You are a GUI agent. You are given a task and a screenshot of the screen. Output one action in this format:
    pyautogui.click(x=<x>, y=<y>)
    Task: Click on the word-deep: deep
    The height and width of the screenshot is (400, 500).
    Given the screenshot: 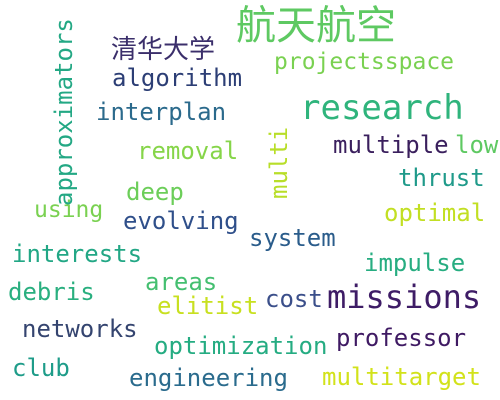 What is the action you would take?
    pyautogui.click(x=155, y=192)
    